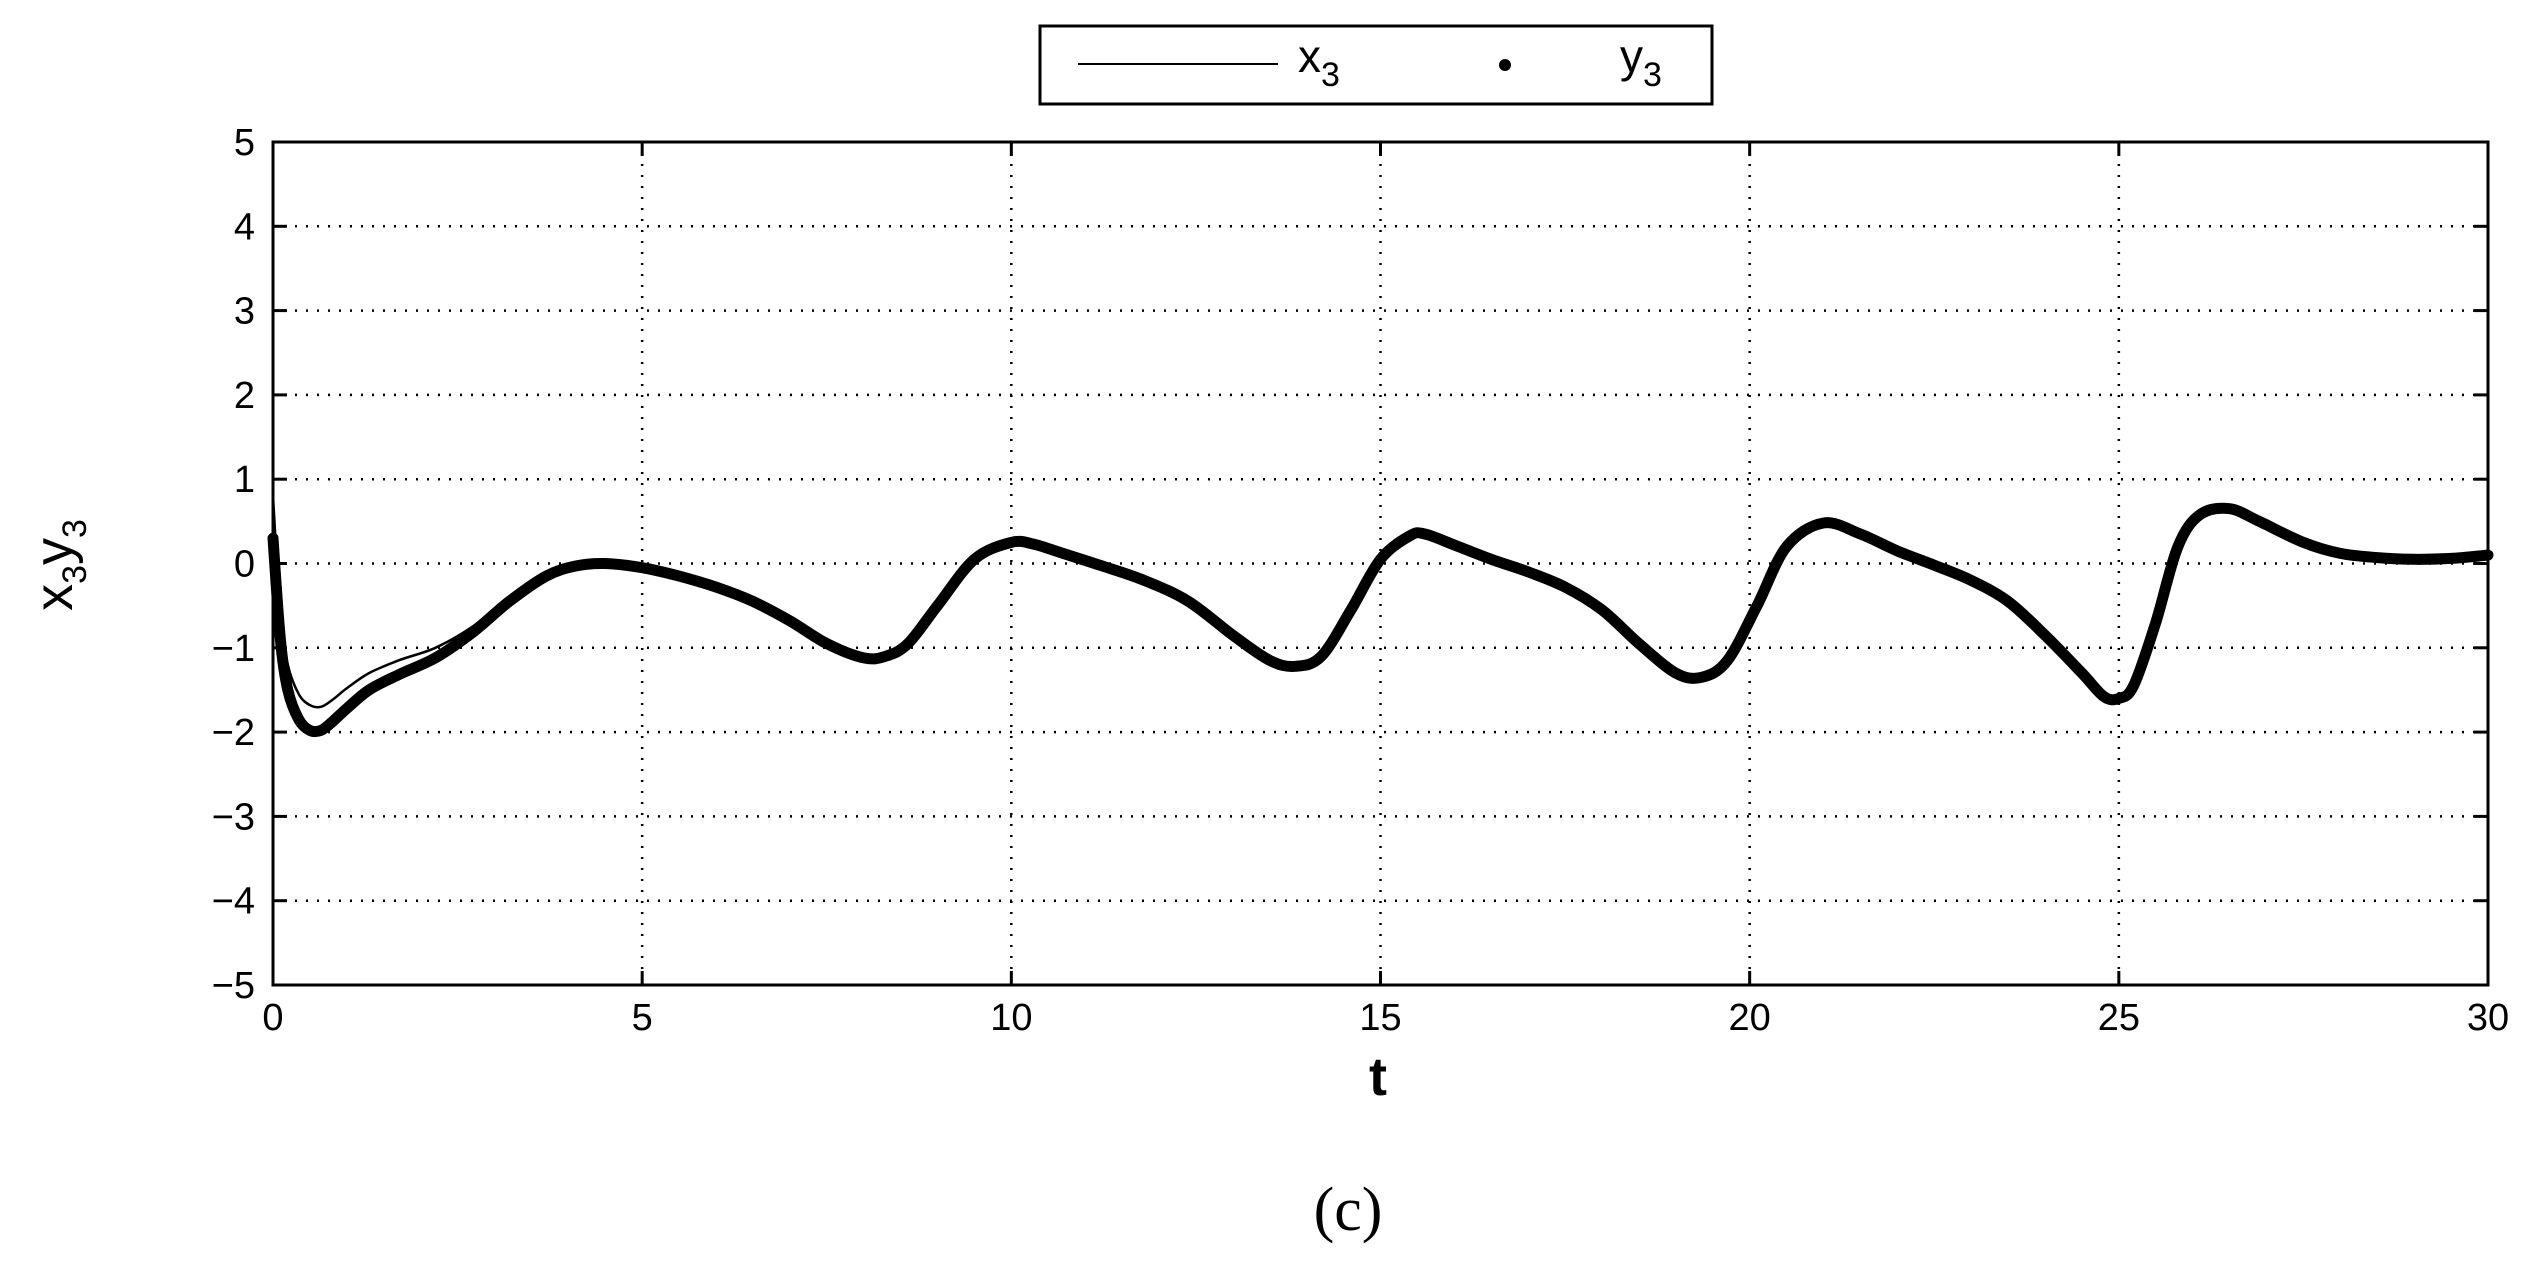  Describe the element at coordinates (1641, 62) in the screenshot. I see `legend-label-y3: y3` at that location.